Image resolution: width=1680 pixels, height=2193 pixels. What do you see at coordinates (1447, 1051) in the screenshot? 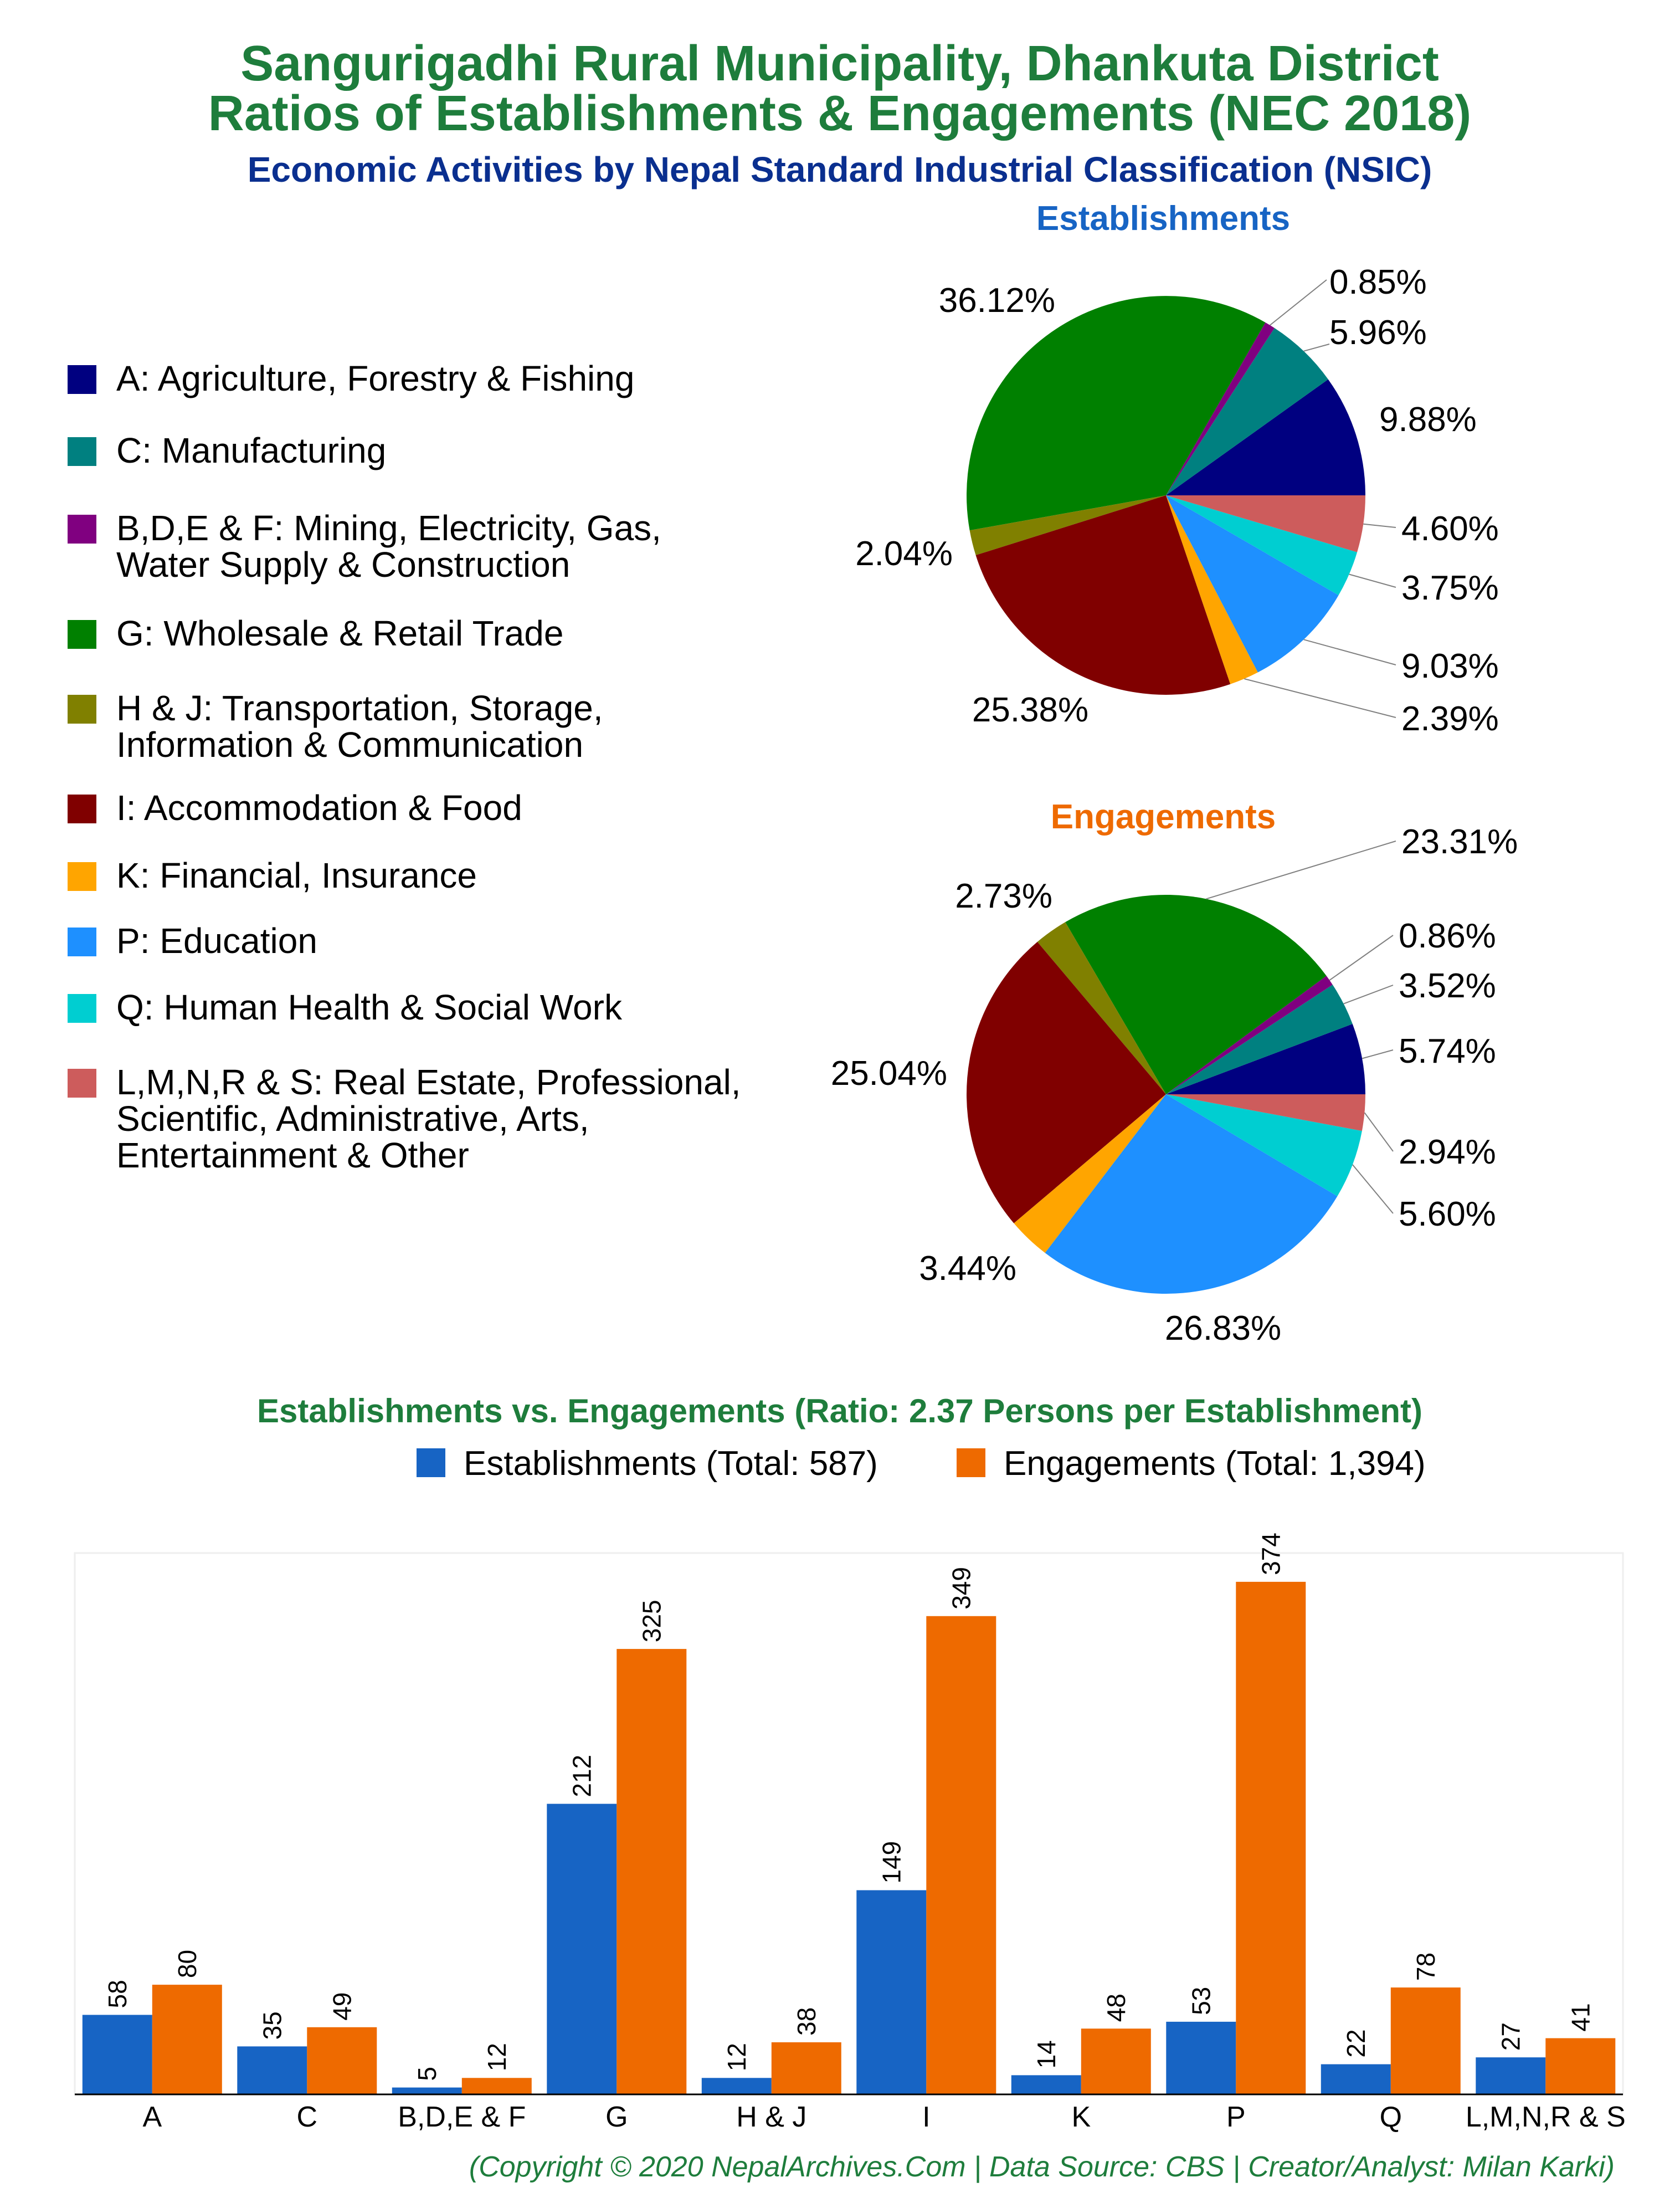
I see `pie-percent-label: 5.74%` at bounding box center [1447, 1051].